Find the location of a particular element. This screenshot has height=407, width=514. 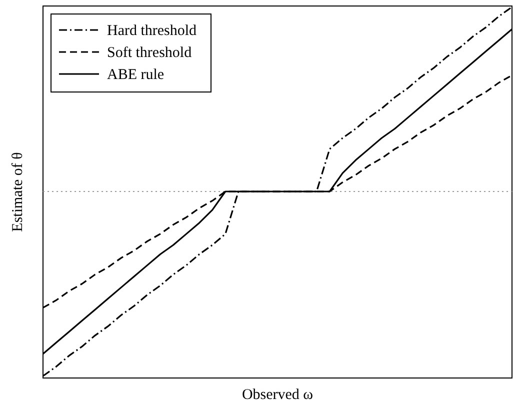

x-axis-title: Observed ω is located at coordinates (278, 395).